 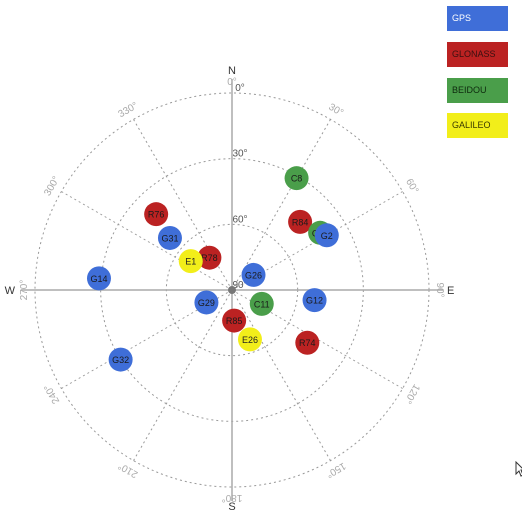 I want to click on satellite-g32: G32, so click(x=120, y=359).